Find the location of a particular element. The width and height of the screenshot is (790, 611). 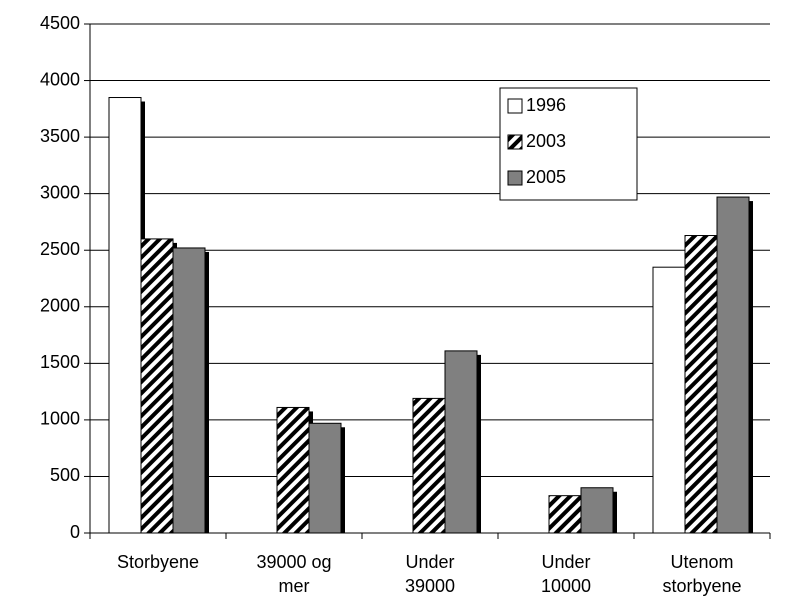

x-tick-label: storbyene is located at coordinates (701, 586).